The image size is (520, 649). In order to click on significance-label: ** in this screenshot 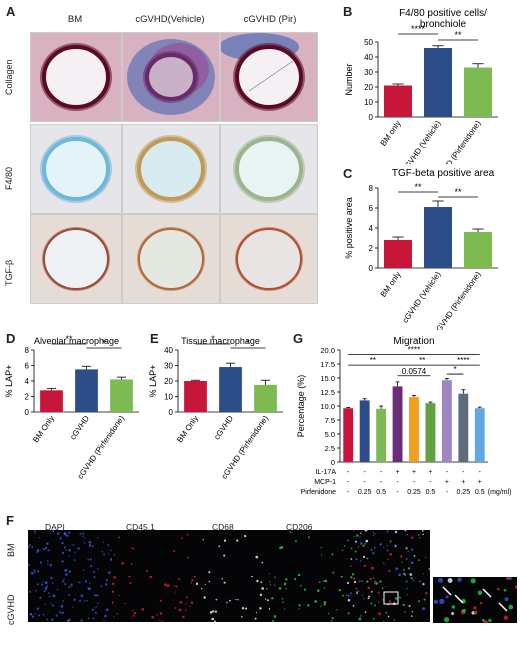, I will do `click(458, 192)`.